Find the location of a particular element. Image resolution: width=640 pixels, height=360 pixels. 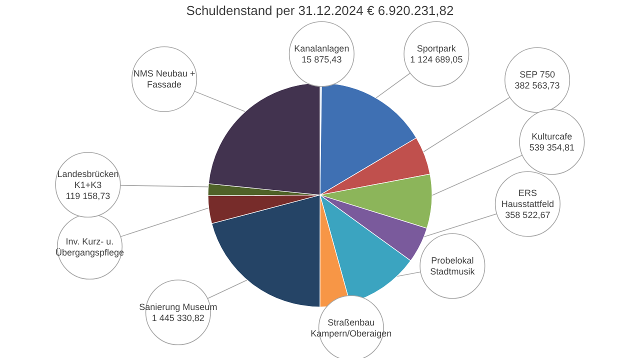

slice-label: ERS Hausstattfeld is located at coordinates (527, 198).